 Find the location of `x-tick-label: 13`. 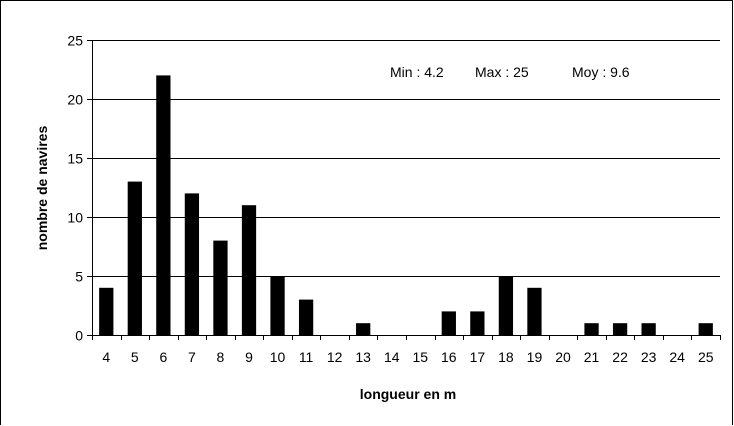

x-tick-label: 13 is located at coordinates (363, 357).